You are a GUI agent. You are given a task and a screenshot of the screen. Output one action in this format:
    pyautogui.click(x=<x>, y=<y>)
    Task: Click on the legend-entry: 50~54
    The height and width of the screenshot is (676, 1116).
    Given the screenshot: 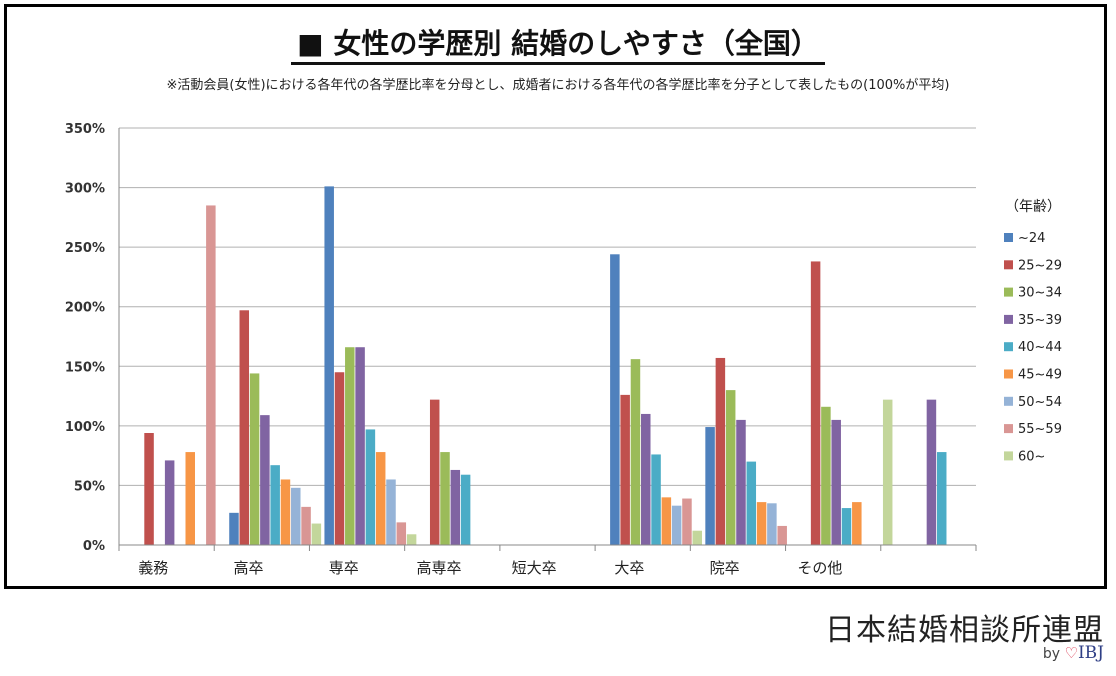 What is the action you would take?
    pyautogui.click(x=1040, y=402)
    